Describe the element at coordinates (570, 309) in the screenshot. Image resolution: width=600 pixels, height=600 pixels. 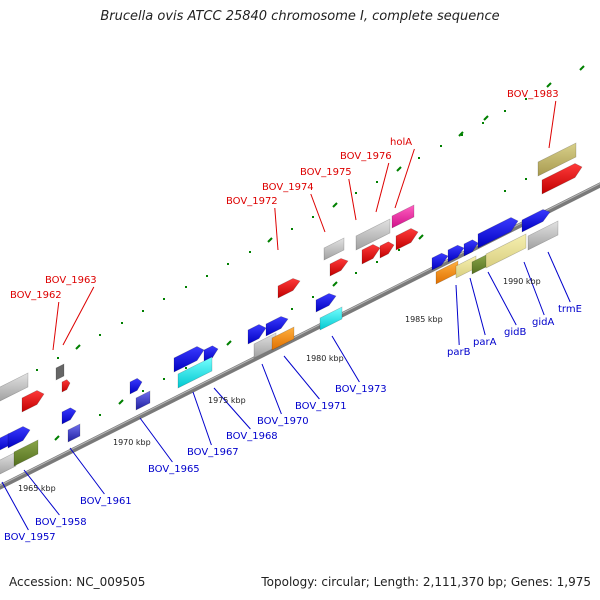
I see `gene-label-trme: trmE` at that location.